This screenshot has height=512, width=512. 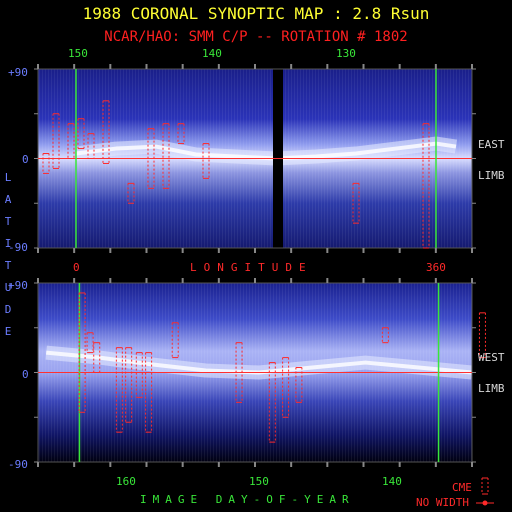 I want to click on day-tick-160: 160, so click(x=126, y=481).